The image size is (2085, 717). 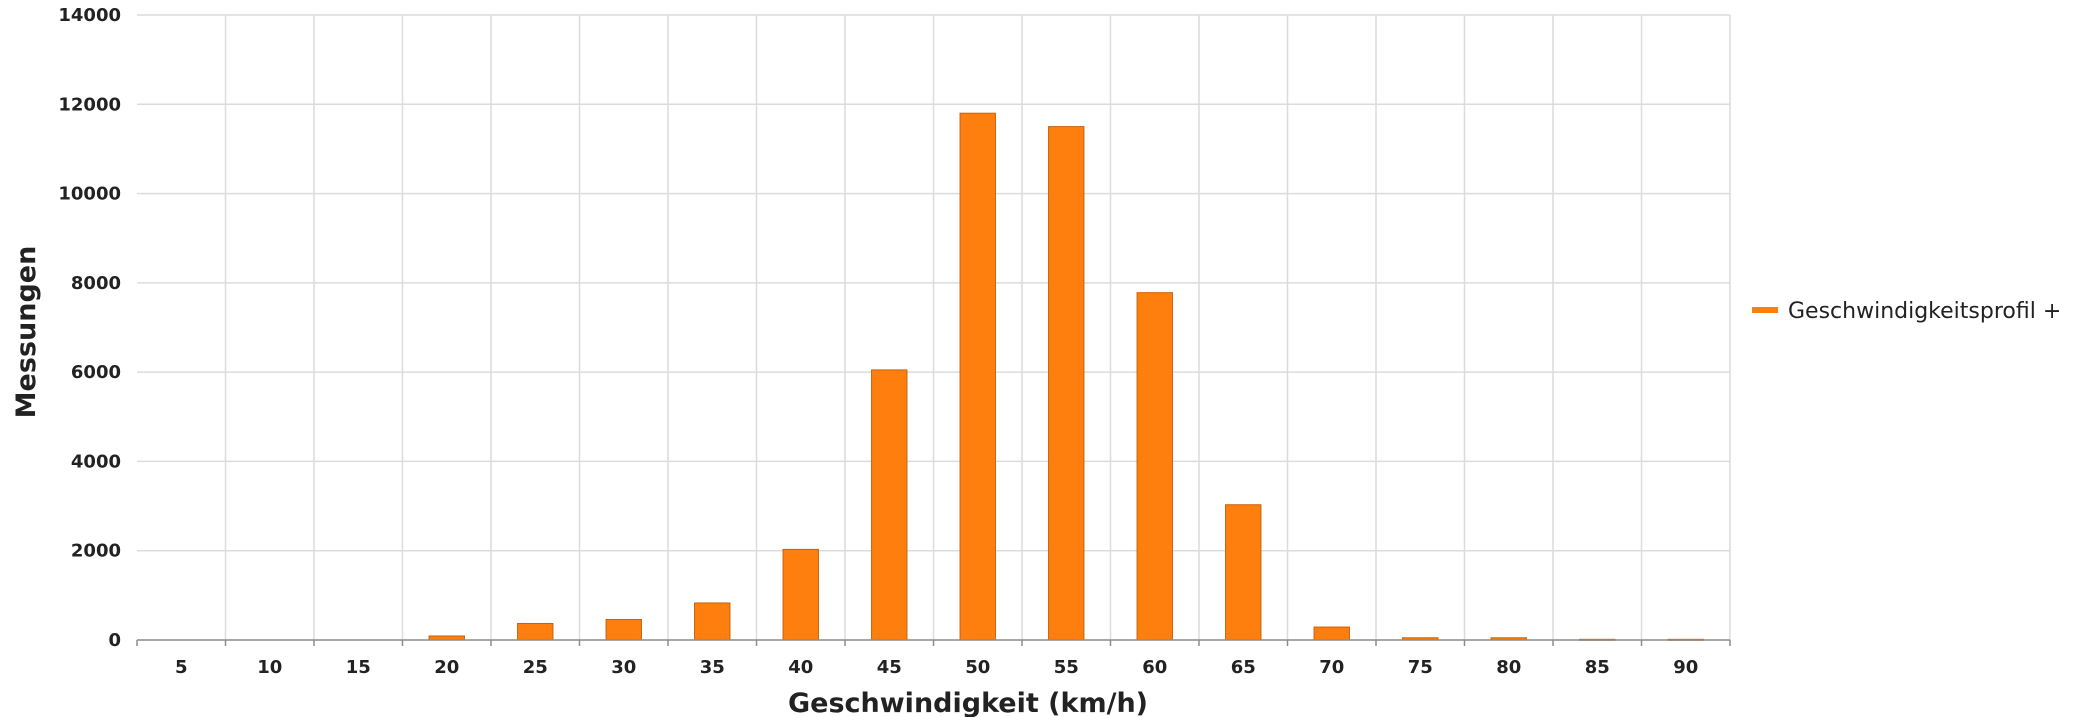 What do you see at coordinates (623, 667) in the screenshot?
I see `x-tick-label: 30` at bounding box center [623, 667].